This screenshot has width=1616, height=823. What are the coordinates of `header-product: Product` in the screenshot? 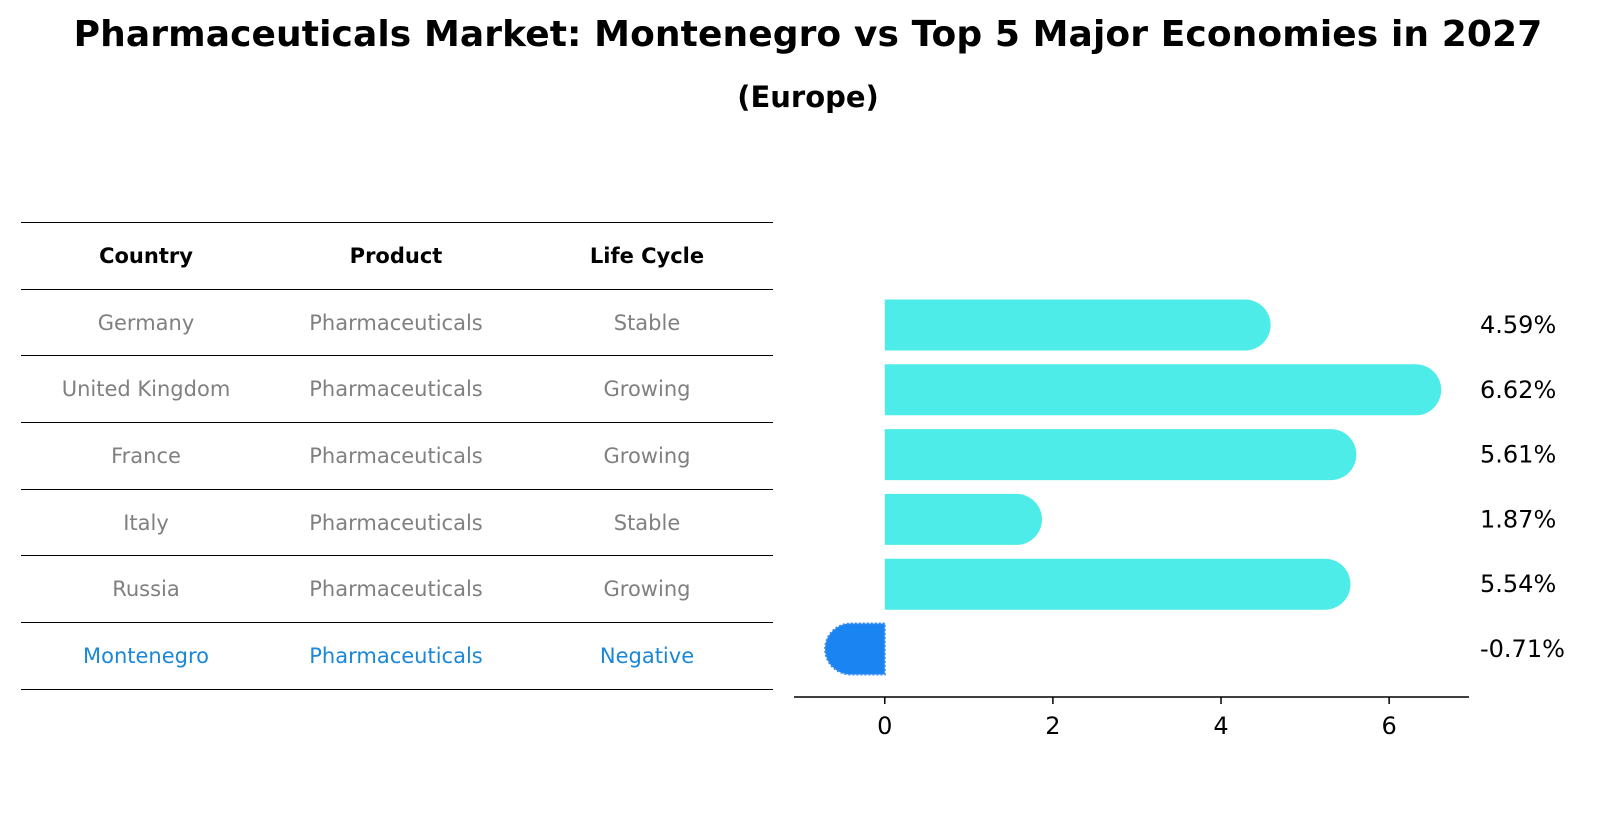 It's located at (396, 256).